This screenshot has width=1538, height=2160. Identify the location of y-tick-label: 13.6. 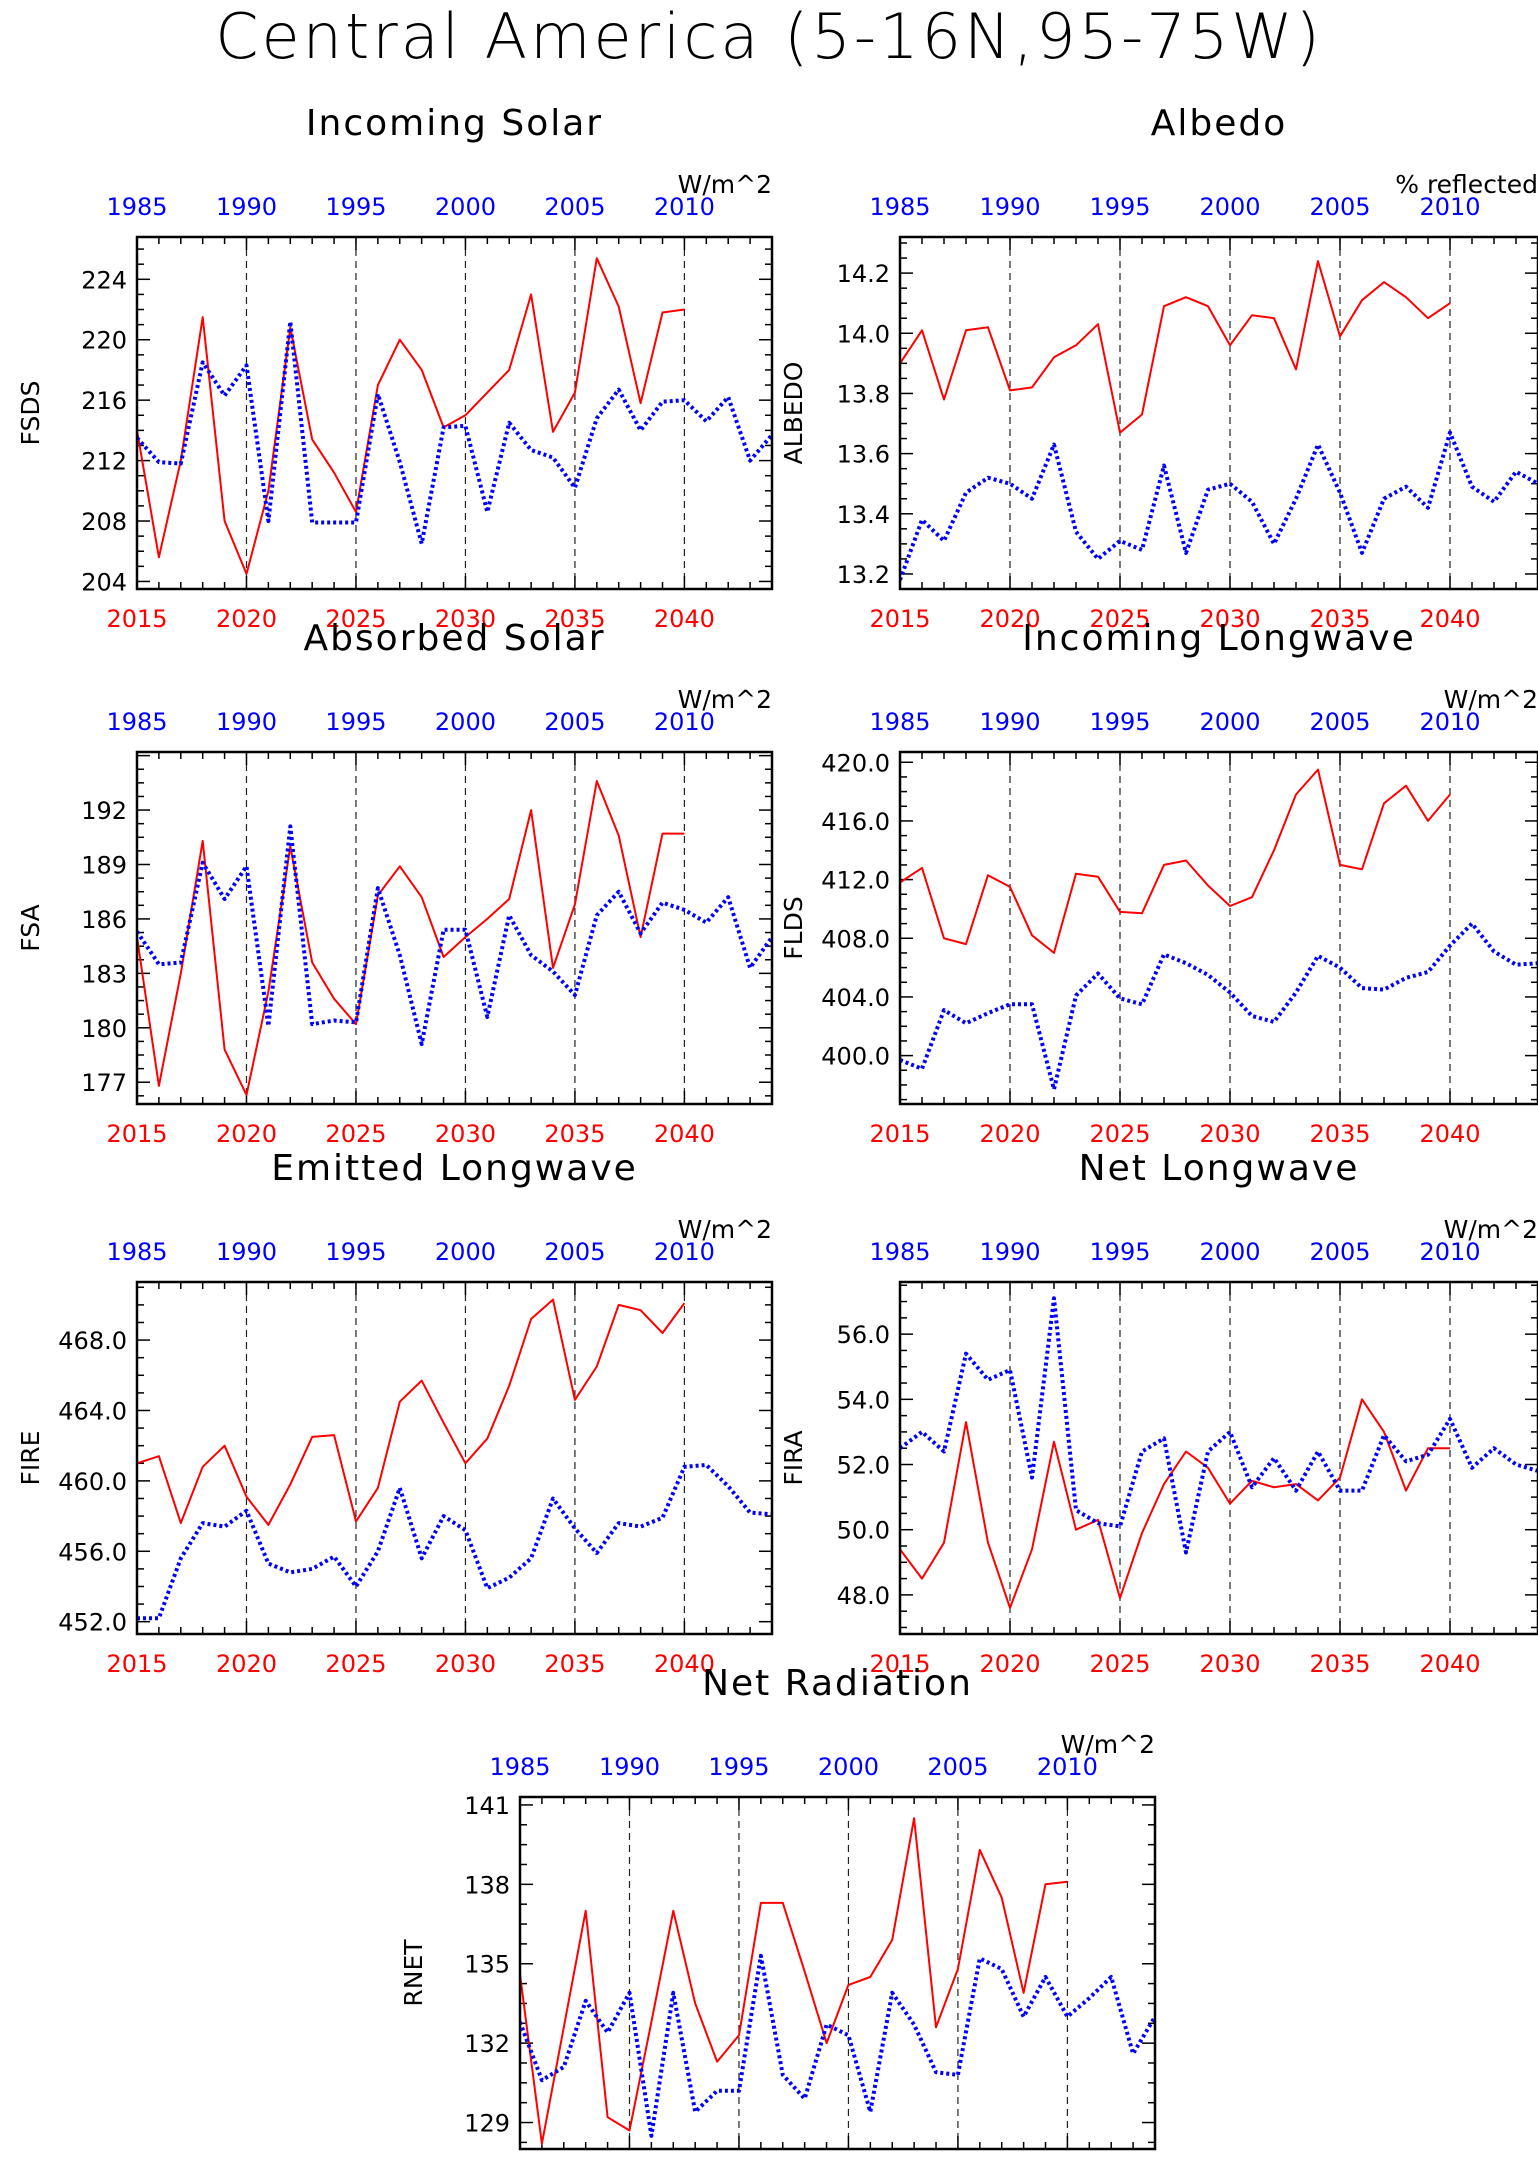
(863, 455).